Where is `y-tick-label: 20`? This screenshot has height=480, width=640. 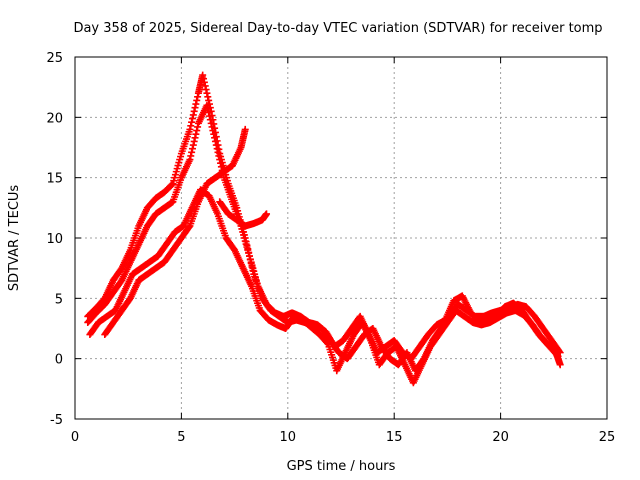
y-tick-label: 20 is located at coordinates (54, 118).